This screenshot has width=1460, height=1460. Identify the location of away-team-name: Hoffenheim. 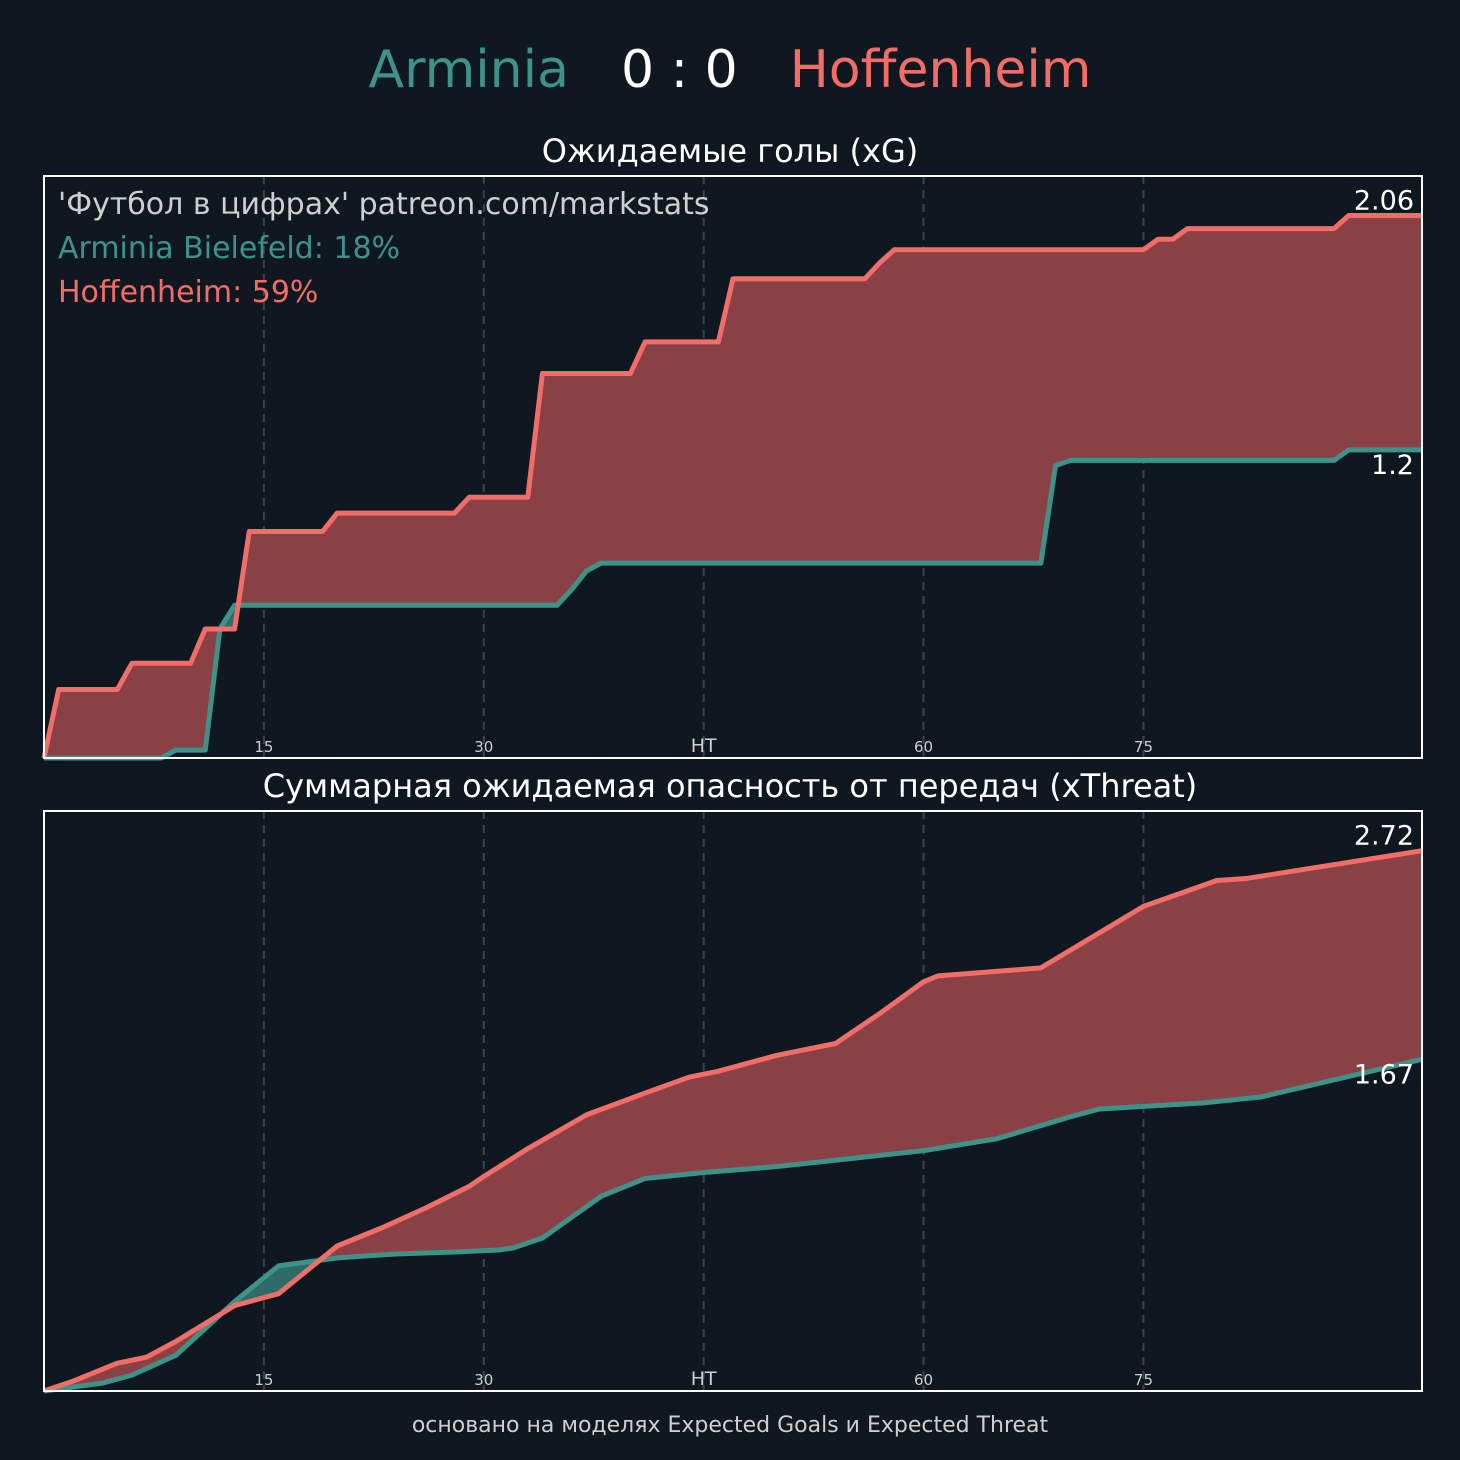
(940, 70).